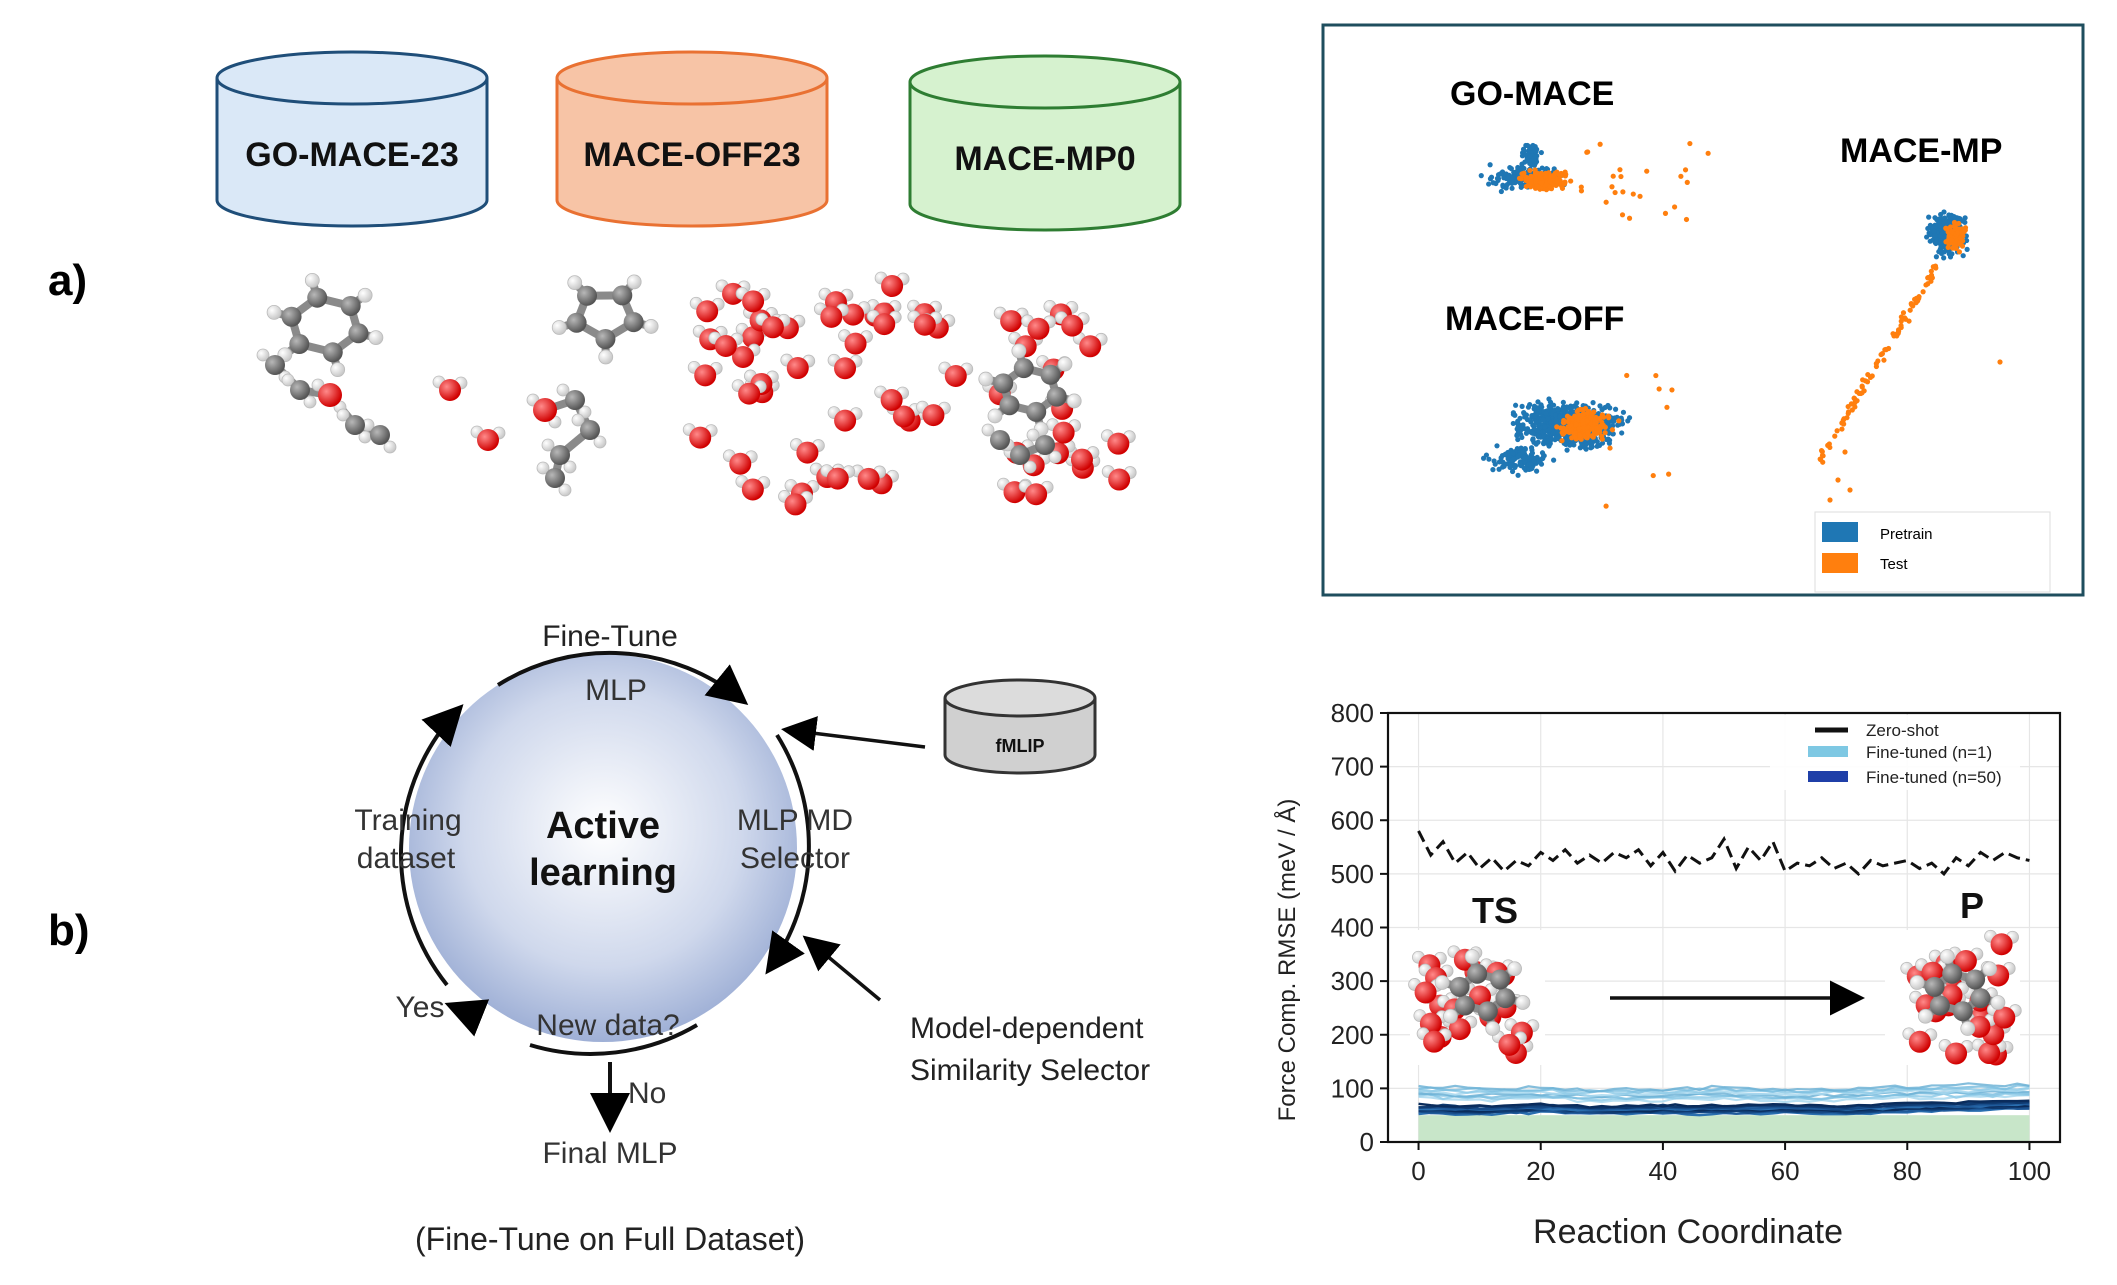 The width and height of the screenshot is (2117, 1285). Describe the element at coordinates (842, 968) in the screenshot. I see `selector-arrow` at that location.